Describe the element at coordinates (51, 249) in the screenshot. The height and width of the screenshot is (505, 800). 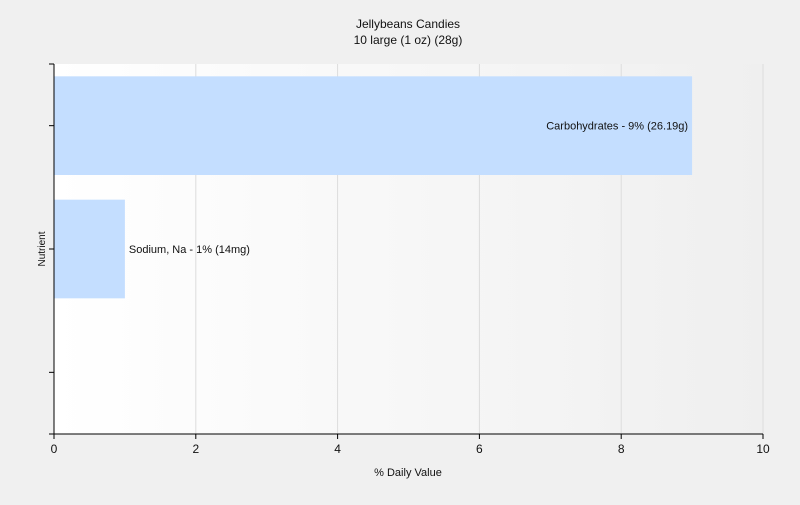
I see `y-axis-ticks` at that location.